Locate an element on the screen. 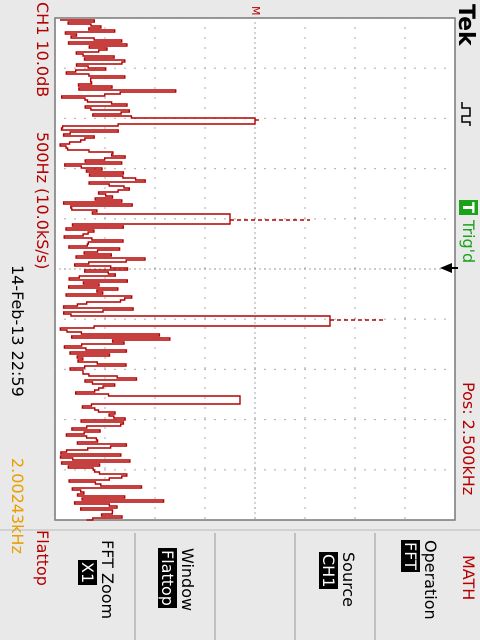 This screenshot has height=640, width=480. menu-operation: Operation FFT is located at coordinates (420, 580).